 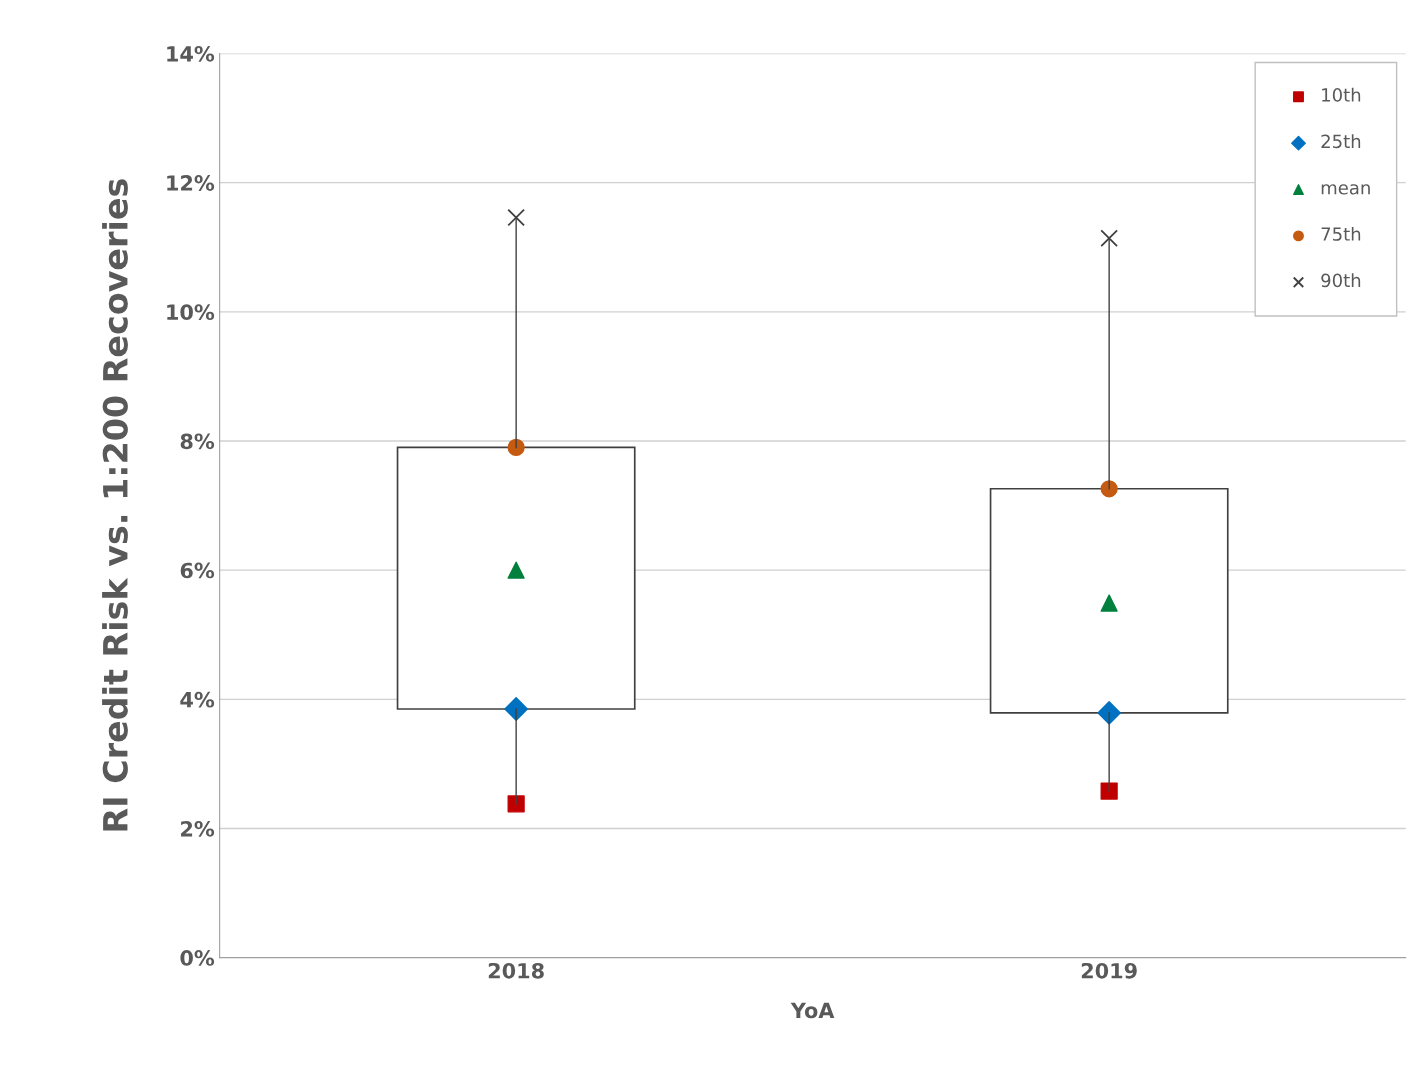 What do you see at coordinates (1341, 141) in the screenshot?
I see `legend-label: 25th` at bounding box center [1341, 141].